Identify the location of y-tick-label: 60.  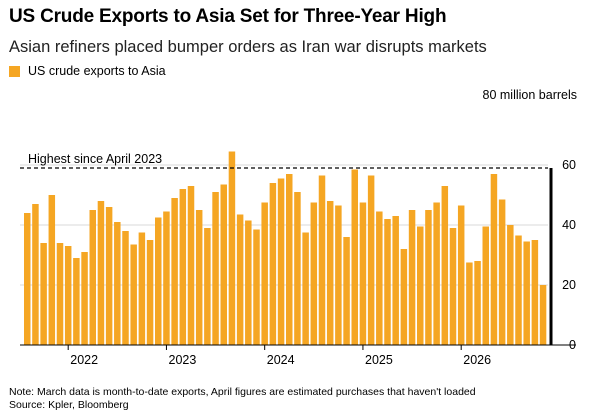
(569, 165).